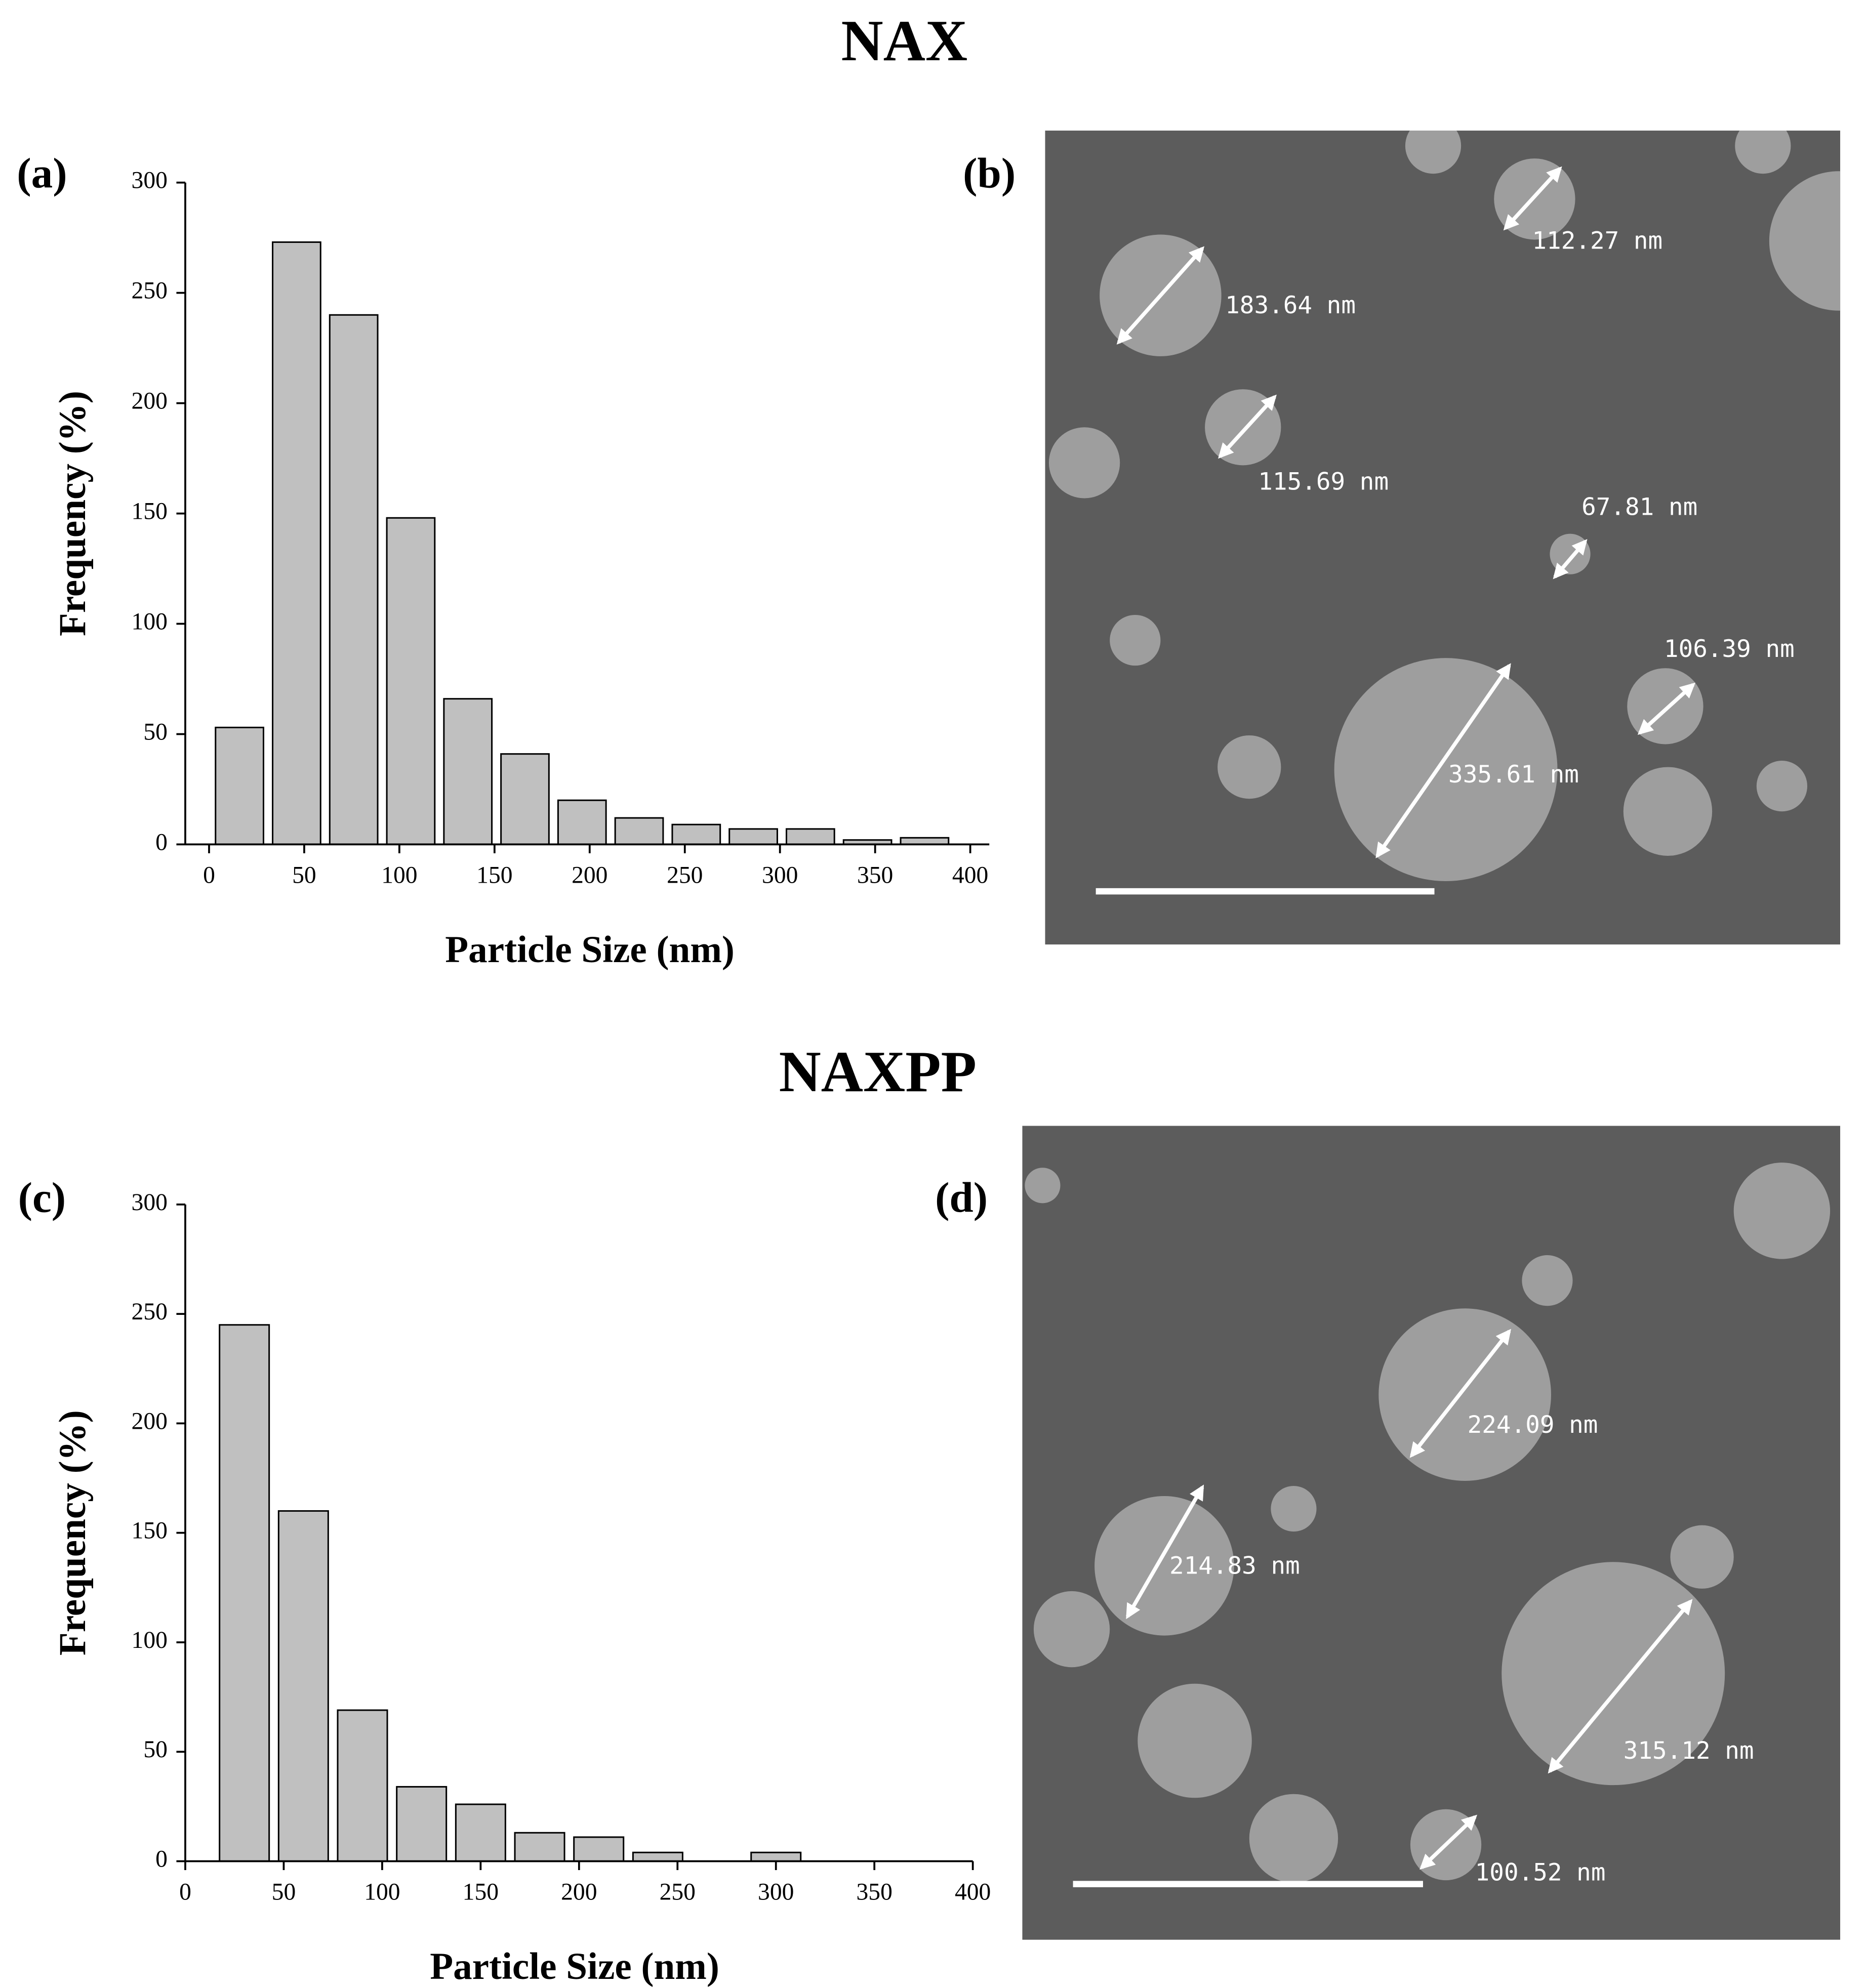  I want to click on annotation: 112.27 nm, so click(1597, 241).